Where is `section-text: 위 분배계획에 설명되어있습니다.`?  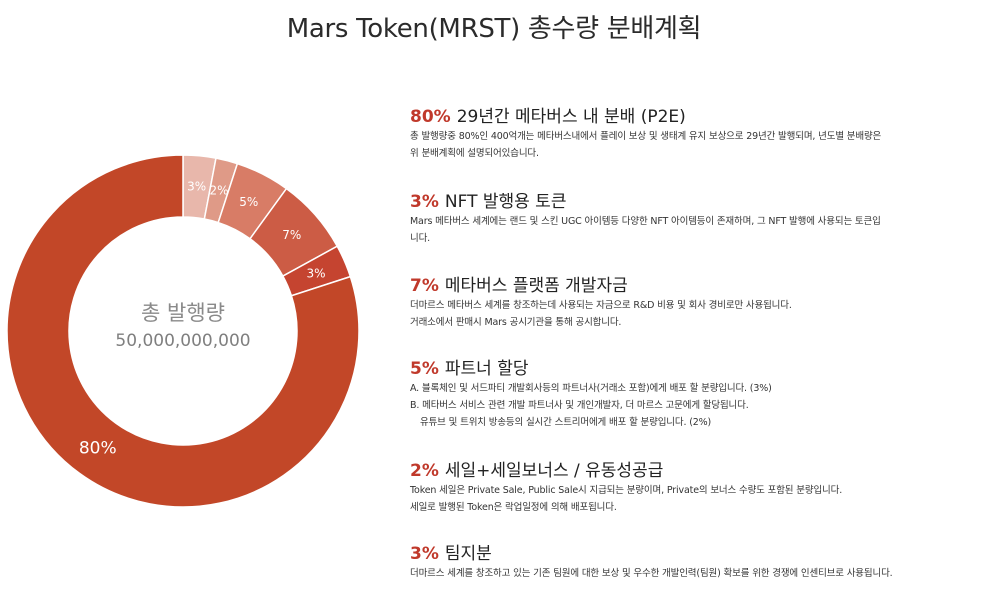
section-text: 위 분배계획에 설명되어있습니다. is located at coordinates (474, 153).